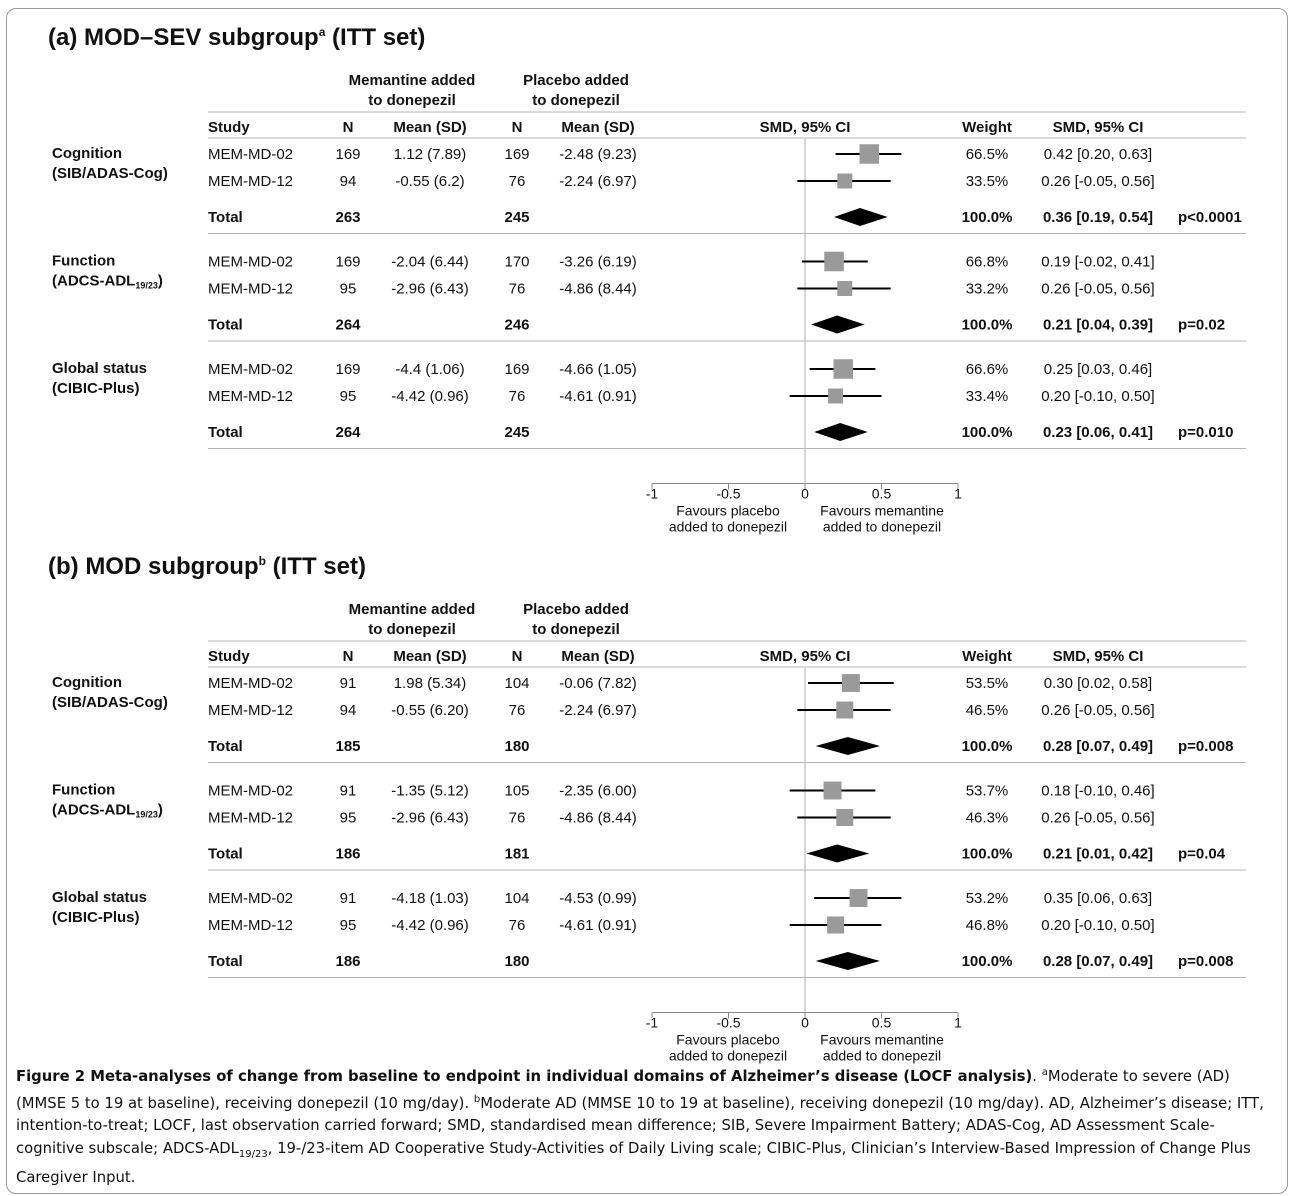 The width and height of the screenshot is (1290, 1196). What do you see at coordinates (987, 898) in the screenshot?
I see `weight-value: 53.2%` at bounding box center [987, 898].